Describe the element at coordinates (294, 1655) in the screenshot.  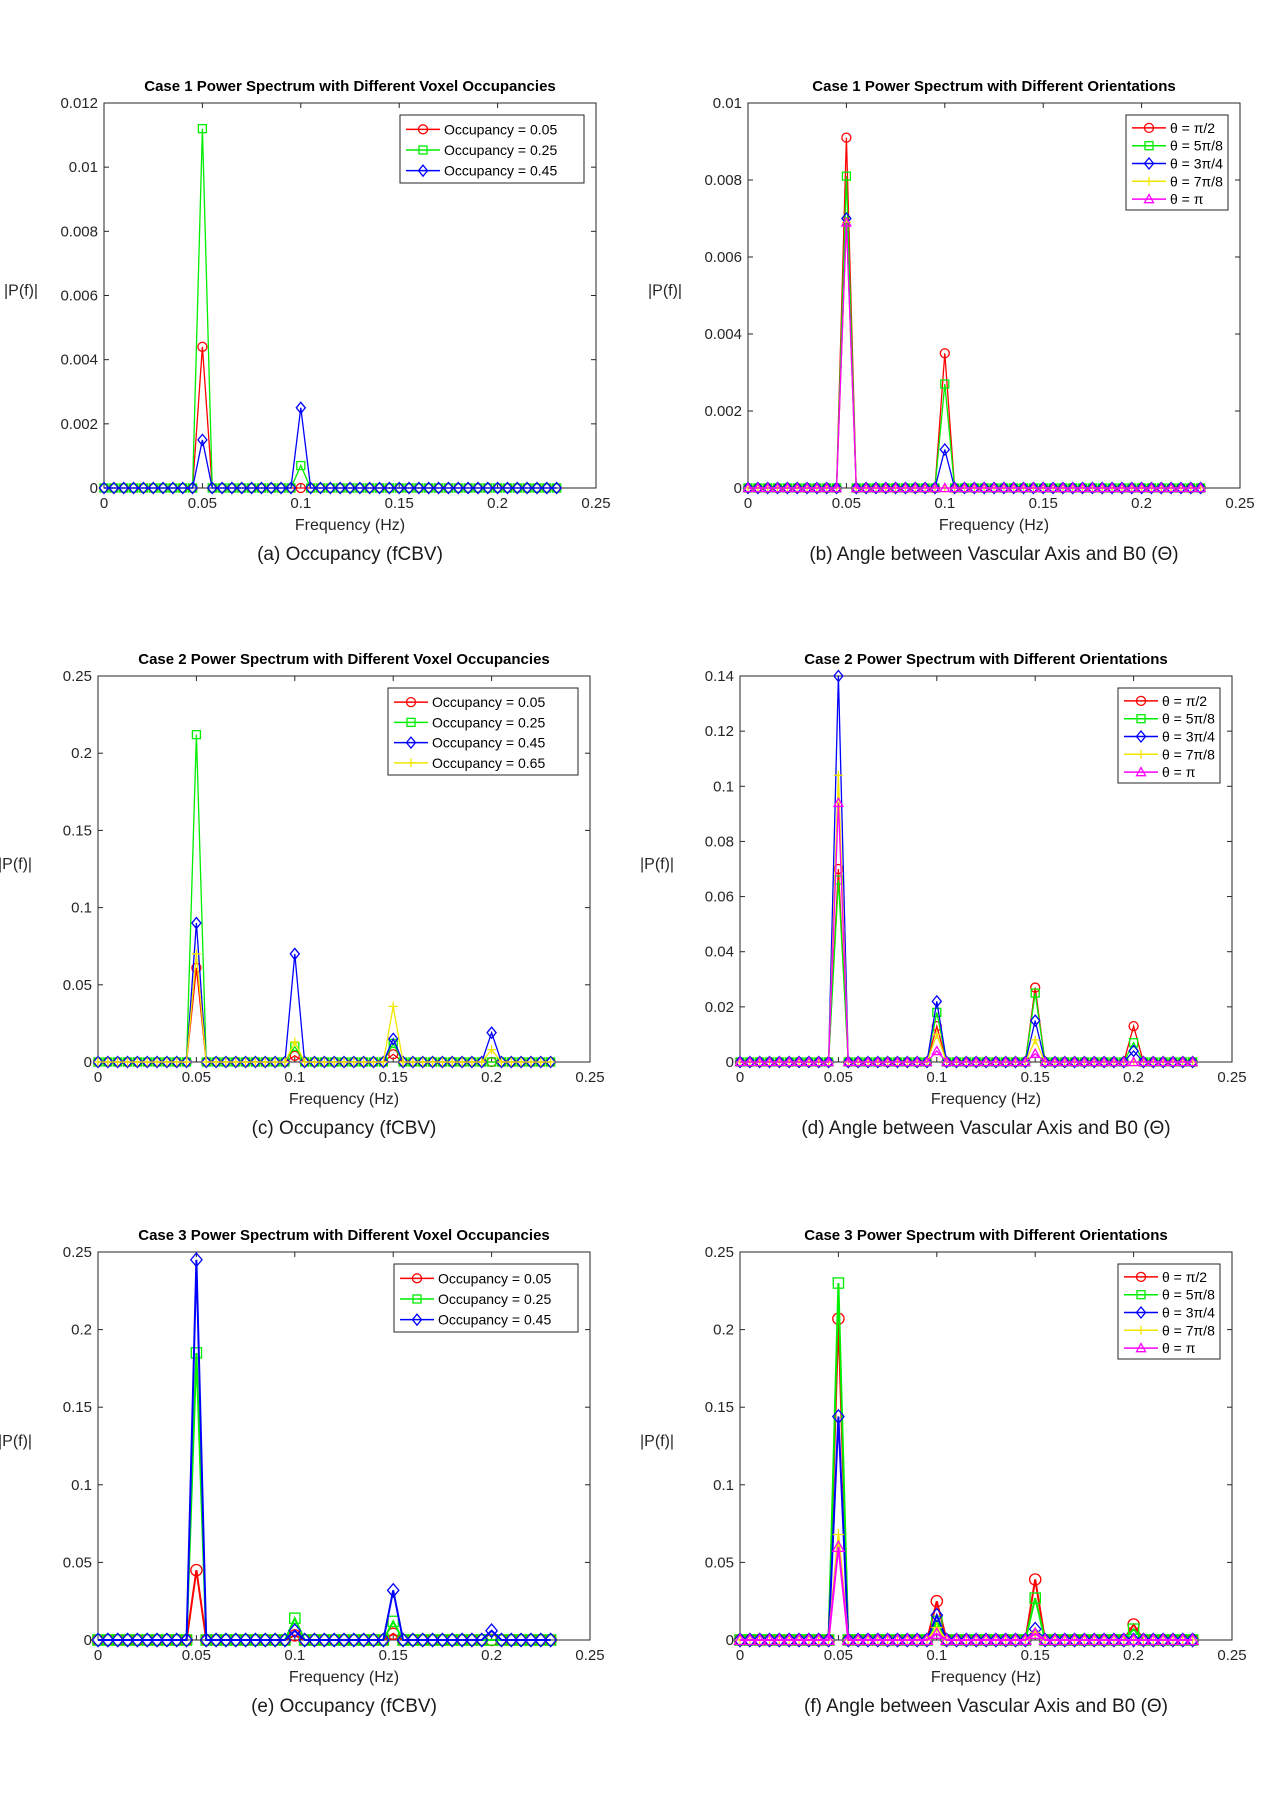
I see `x-tick-label: 0.1` at that location.